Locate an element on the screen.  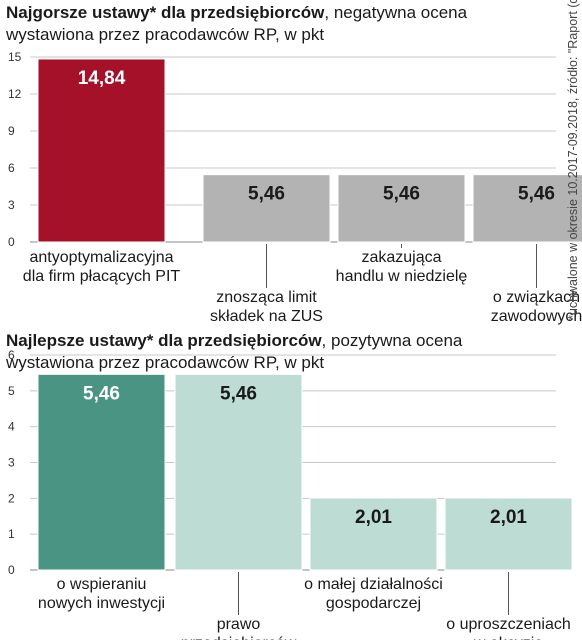
y-tick-label: 12 is located at coordinates (15, 94).